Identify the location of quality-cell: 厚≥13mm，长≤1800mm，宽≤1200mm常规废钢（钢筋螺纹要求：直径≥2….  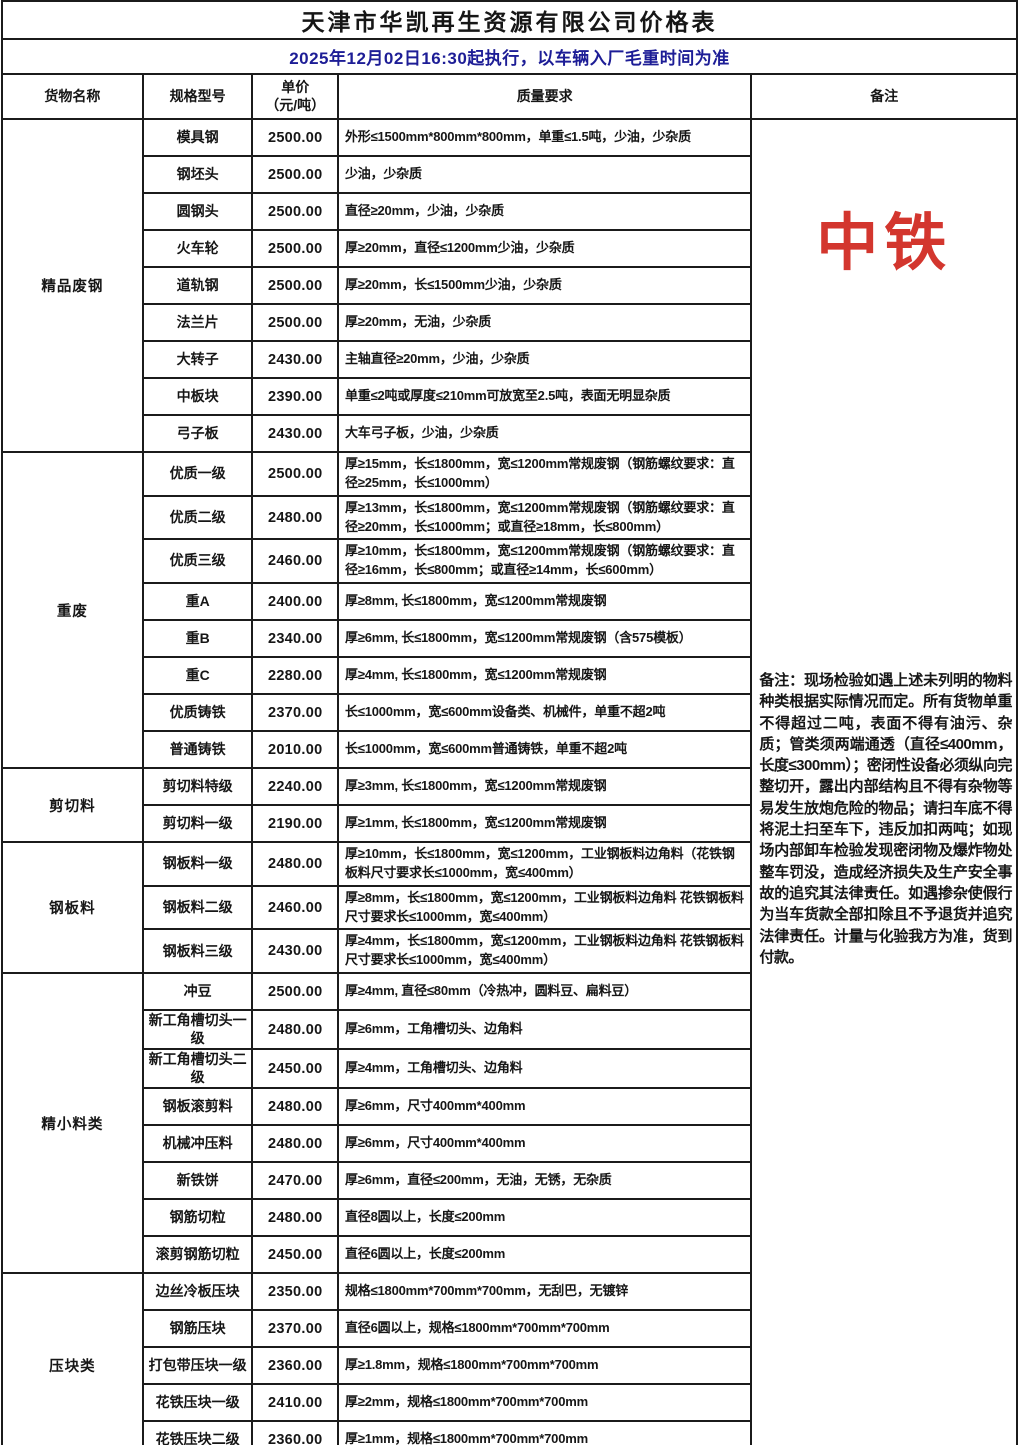
(544, 517).